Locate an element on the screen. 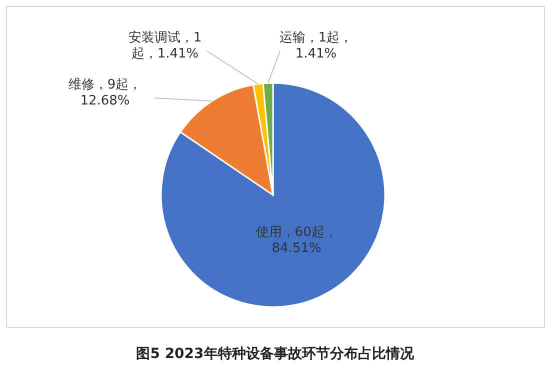 The width and height of the screenshot is (550, 376). text: 图5 2023年特种设备事故环节分布占比情况 is located at coordinates (275, 354).